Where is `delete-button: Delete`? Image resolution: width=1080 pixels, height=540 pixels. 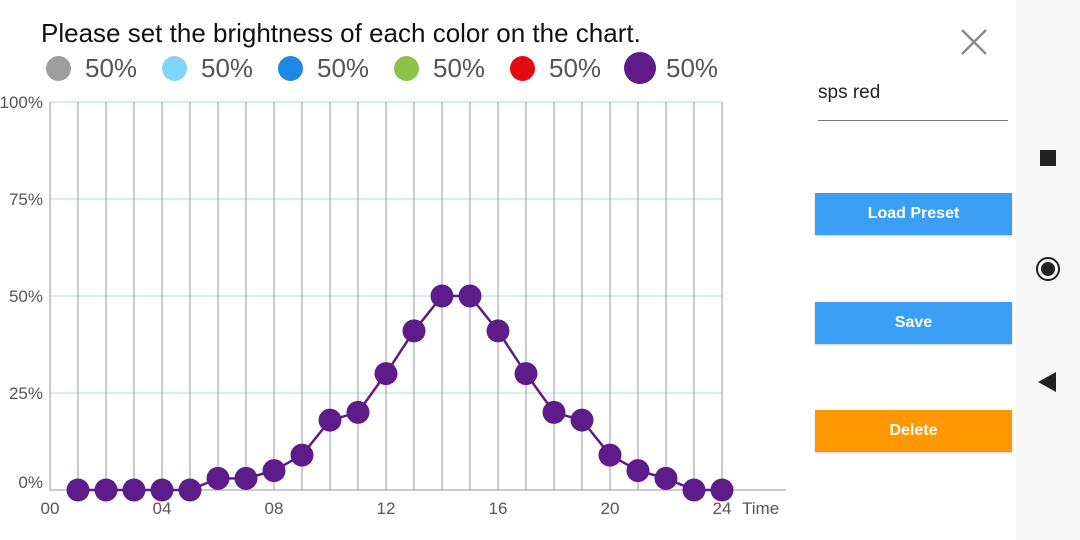
delete-button: Delete is located at coordinates (913, 431).